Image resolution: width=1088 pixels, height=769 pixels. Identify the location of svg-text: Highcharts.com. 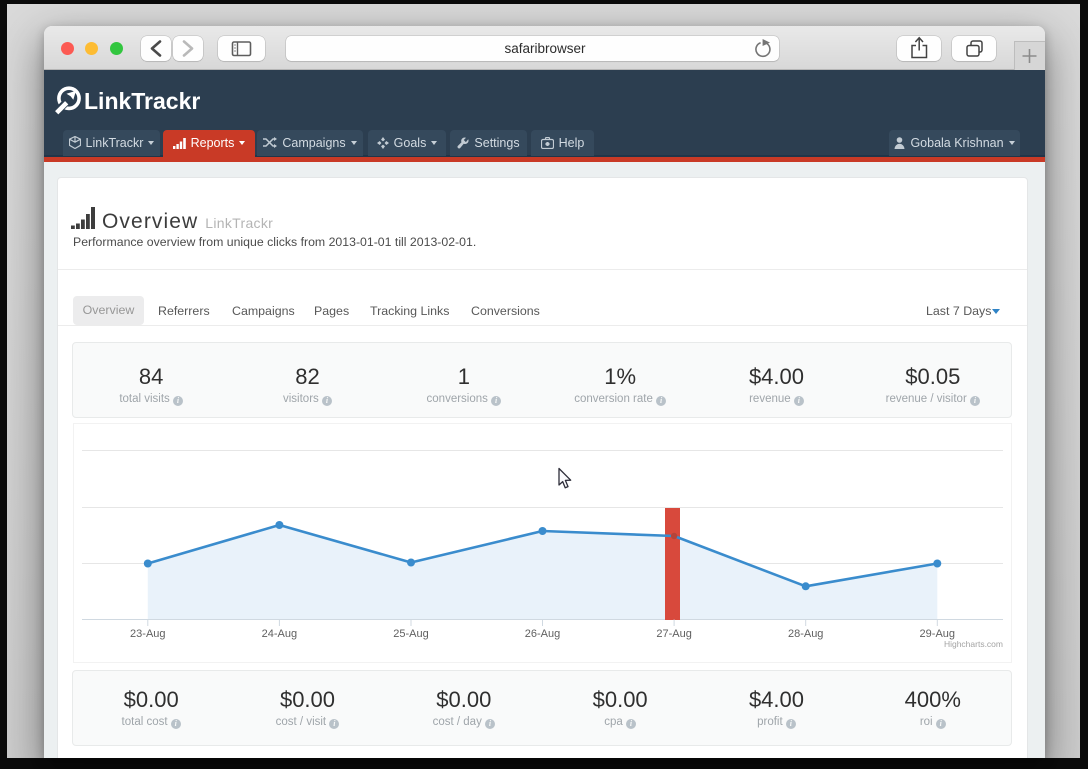
(973, 644).